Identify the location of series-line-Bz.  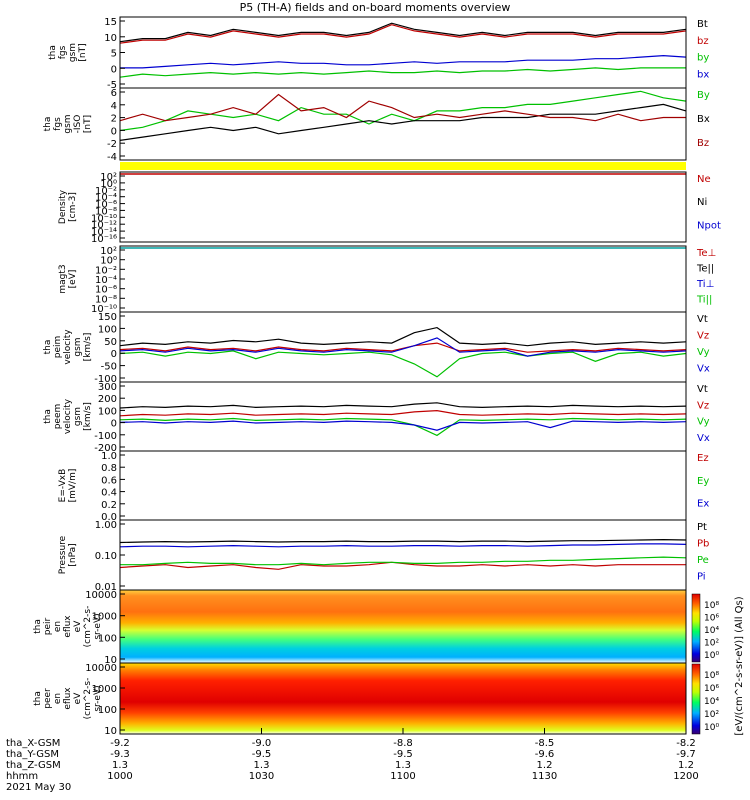
(402, 107).